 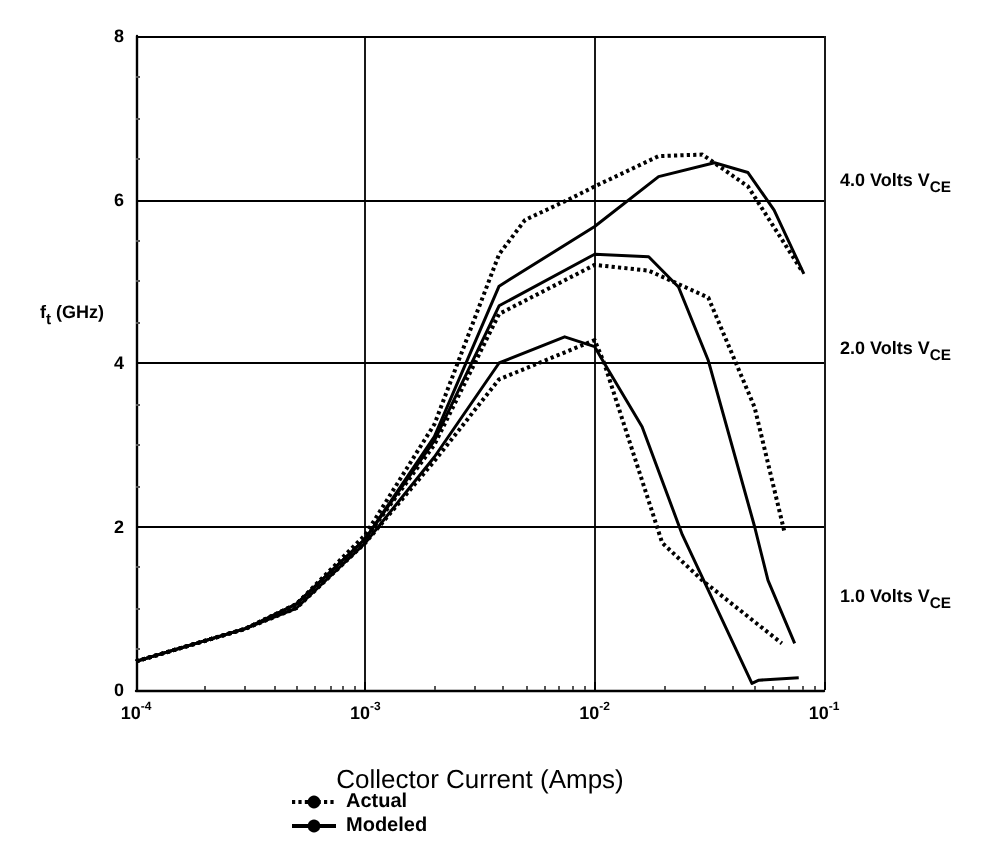 What do you see at coordinates (895, 183) in the screenshot?
I see `text: 4.0 Volts V$_{CE}$` at bounding box center [895, 183].